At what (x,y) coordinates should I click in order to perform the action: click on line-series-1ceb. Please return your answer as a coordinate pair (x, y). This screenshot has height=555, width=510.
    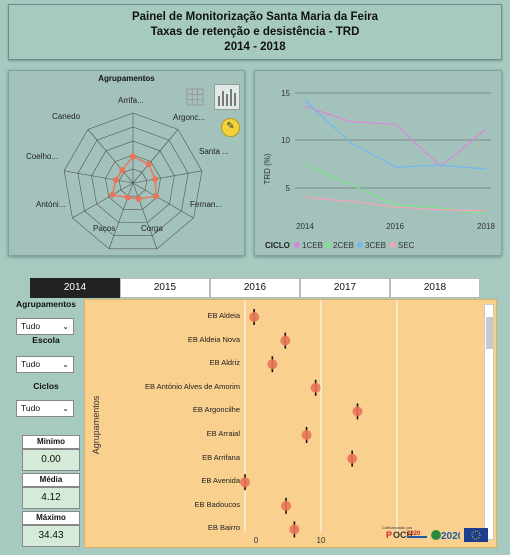
    Looking at the image, I should click on (395, 136).